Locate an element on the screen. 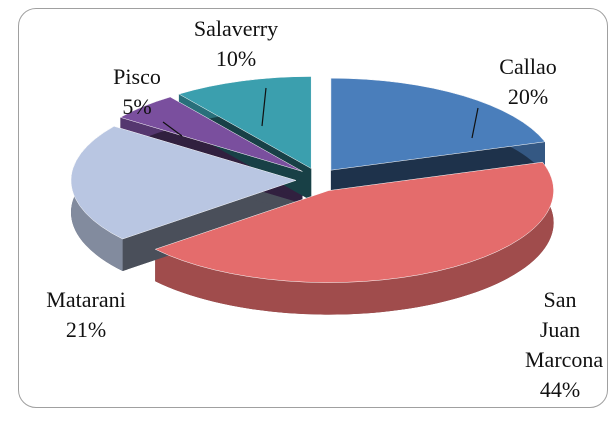  category-label: Salaverry is located at coordinates (236, 28).